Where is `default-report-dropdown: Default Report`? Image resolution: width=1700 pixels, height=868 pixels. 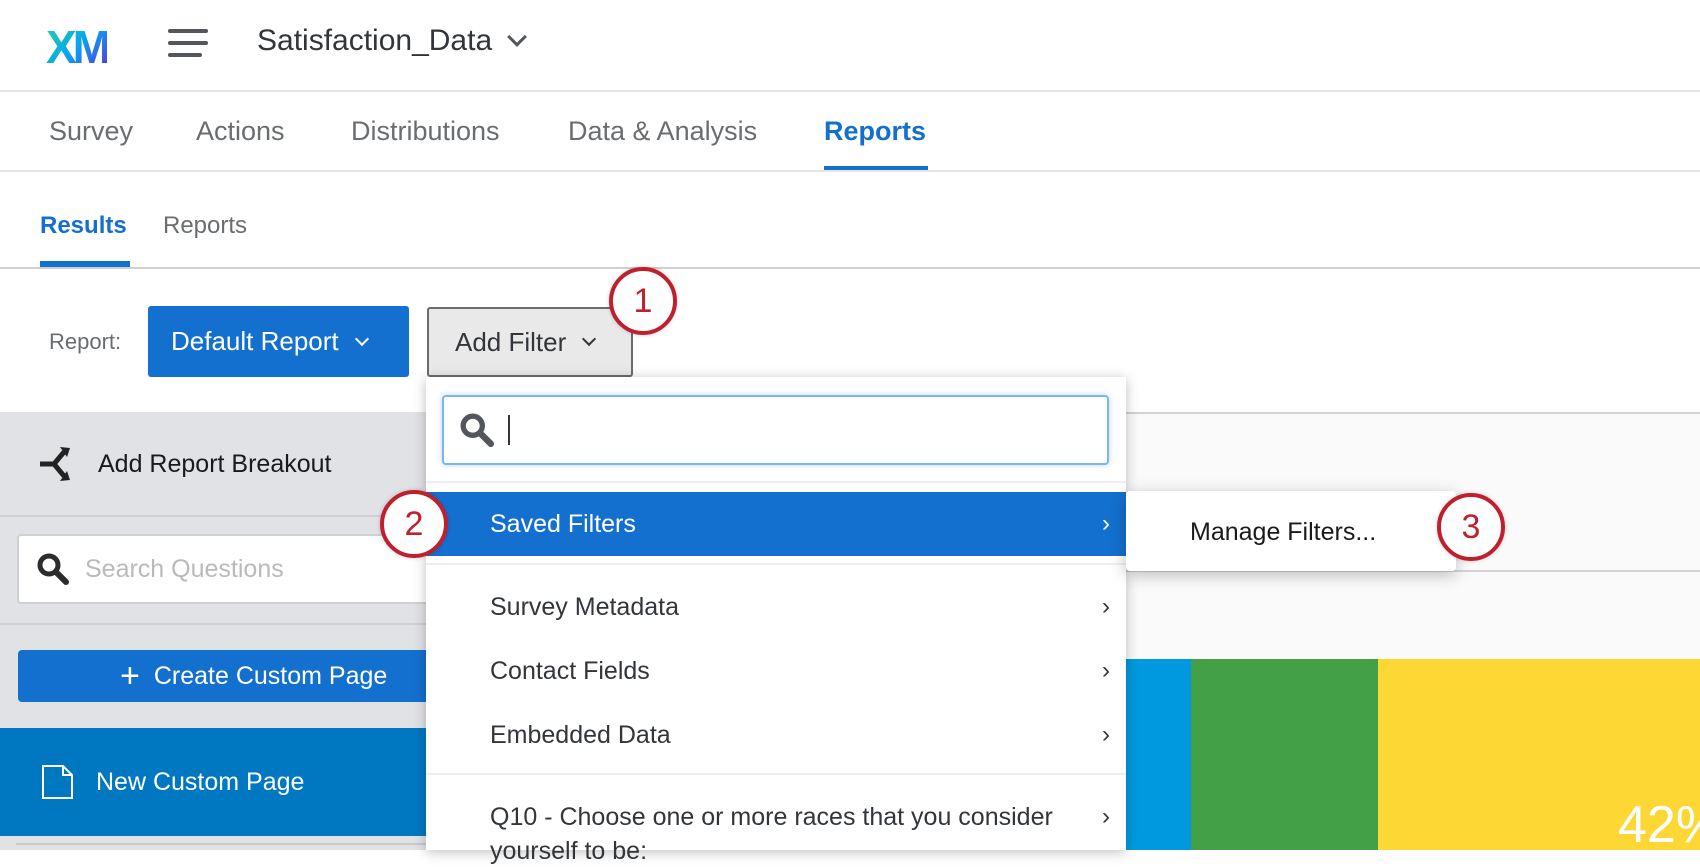
default-report-dropdown: Default Report is located at coordinates (278, 341).